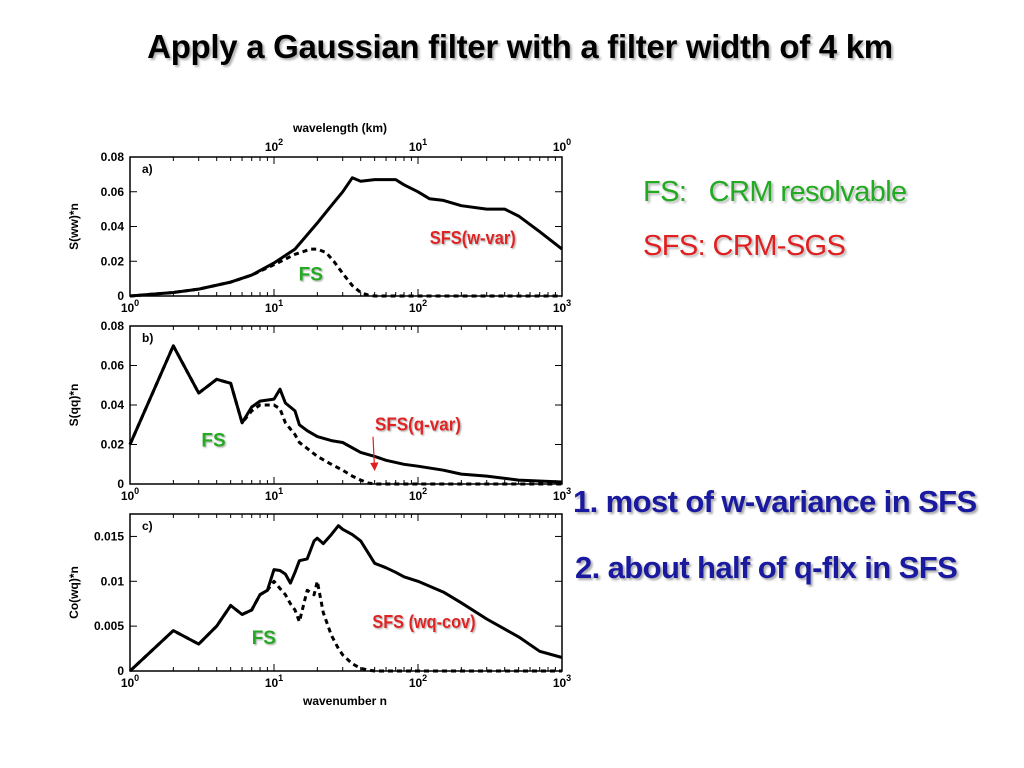 The image size is (1024, 768). What do you see at coordinates (423, 622) in the screenshot?
I see `sfs-annotation: SFS (wq-cov)` at bounding box center [423, 622].